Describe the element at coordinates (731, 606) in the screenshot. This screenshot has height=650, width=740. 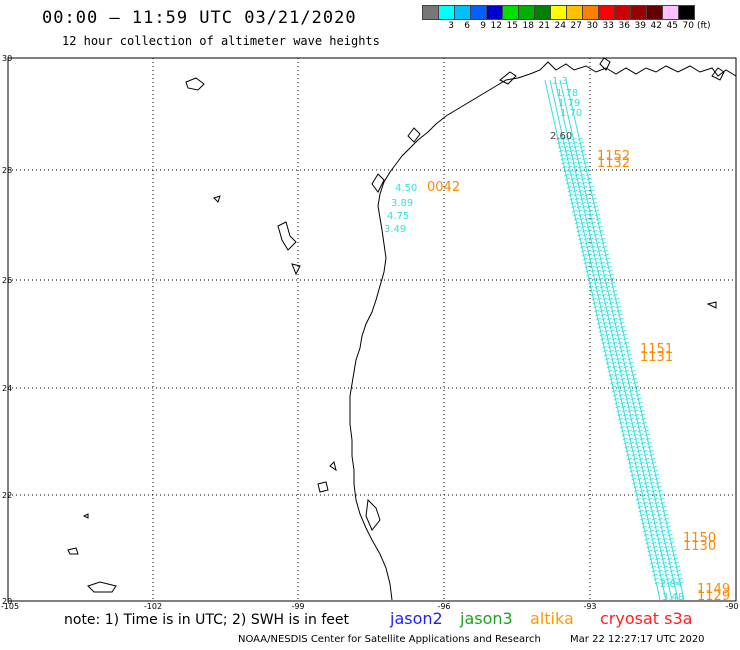
I see `lon-label-90: -90` at that location.